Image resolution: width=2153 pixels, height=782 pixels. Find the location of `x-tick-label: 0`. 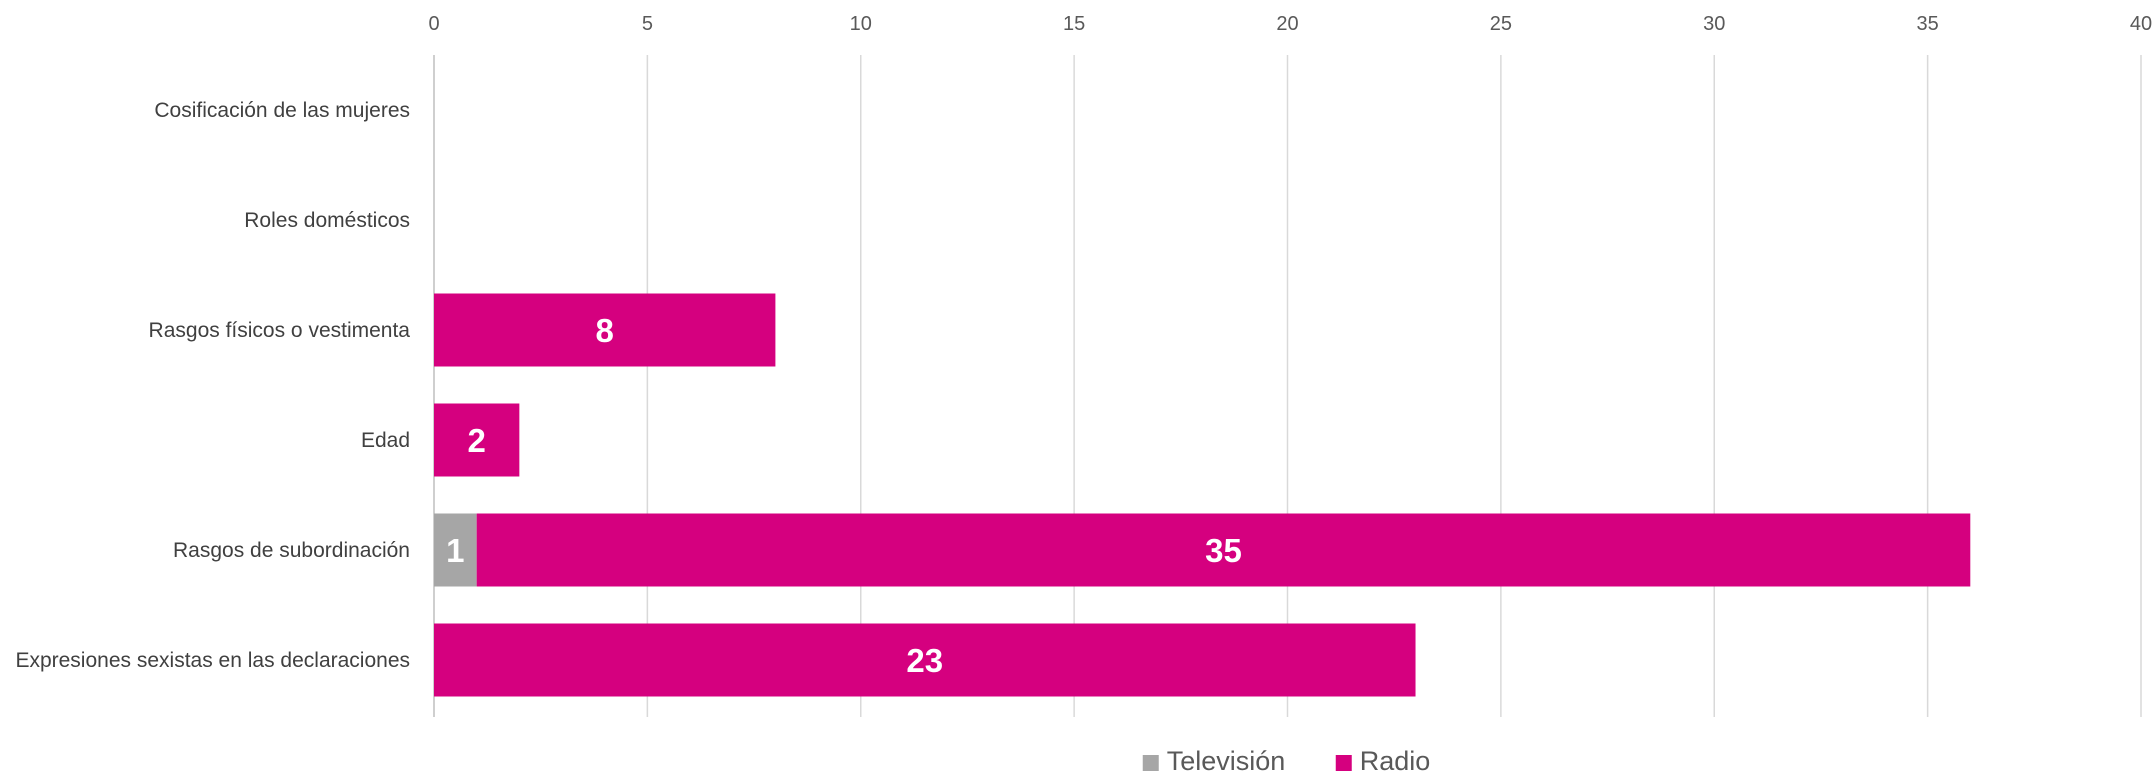

x-tick-label: 0 is located at coordinates (433, 24).